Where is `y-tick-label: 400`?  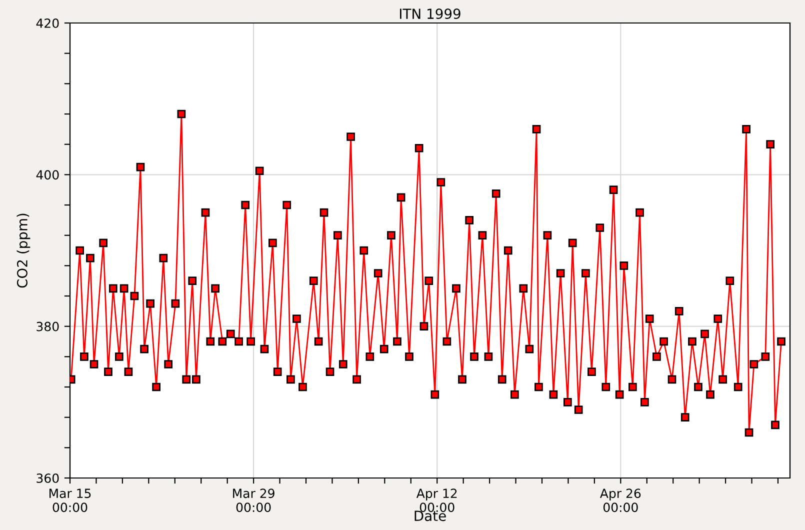
y-tick-label: 400 is located at coordinates (47, 175).